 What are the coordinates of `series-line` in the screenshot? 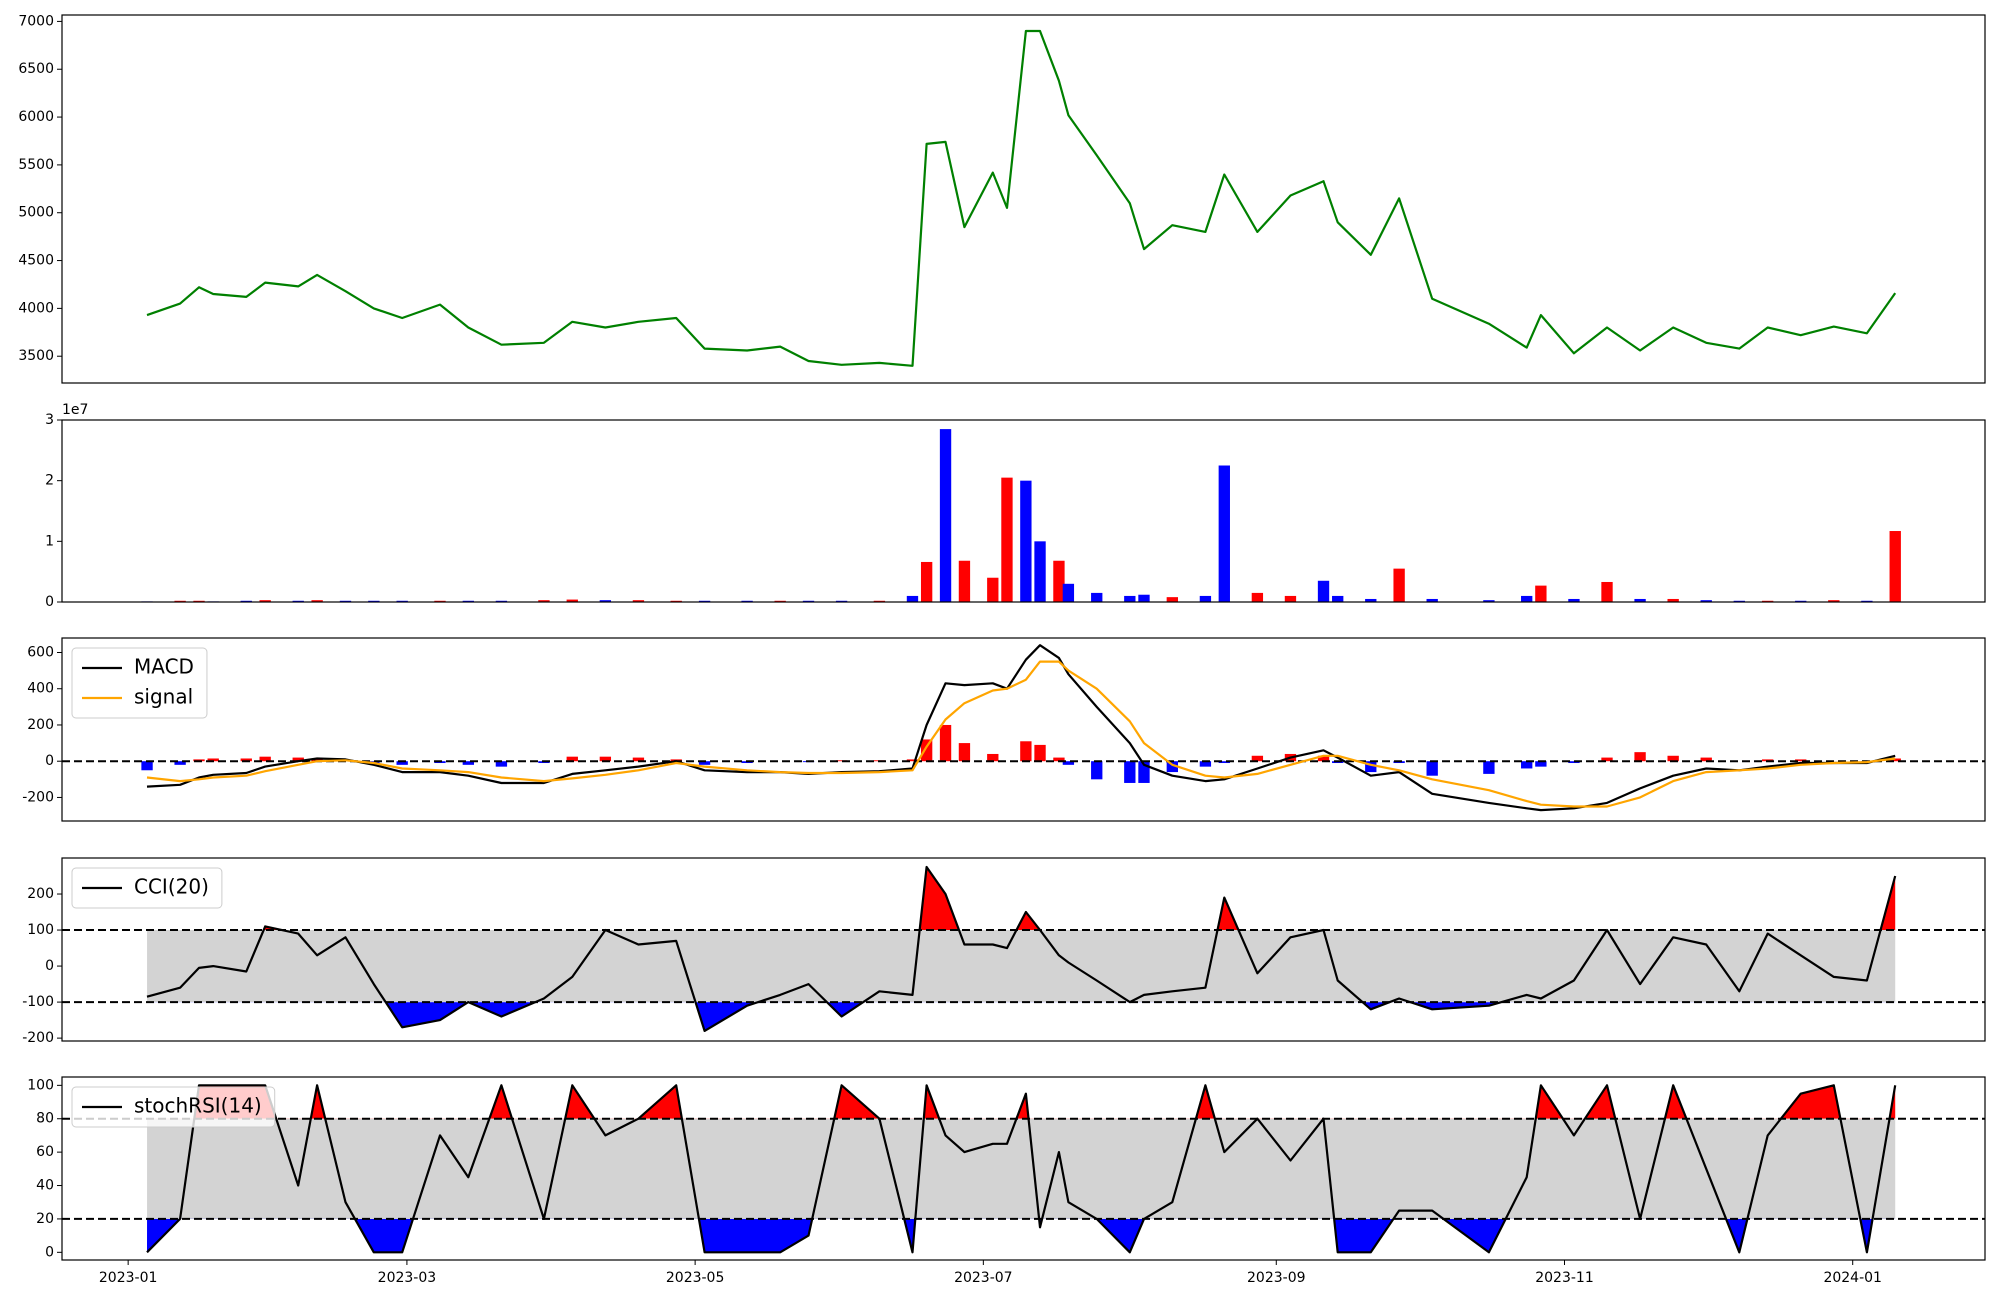 It's located at (1021, 948).